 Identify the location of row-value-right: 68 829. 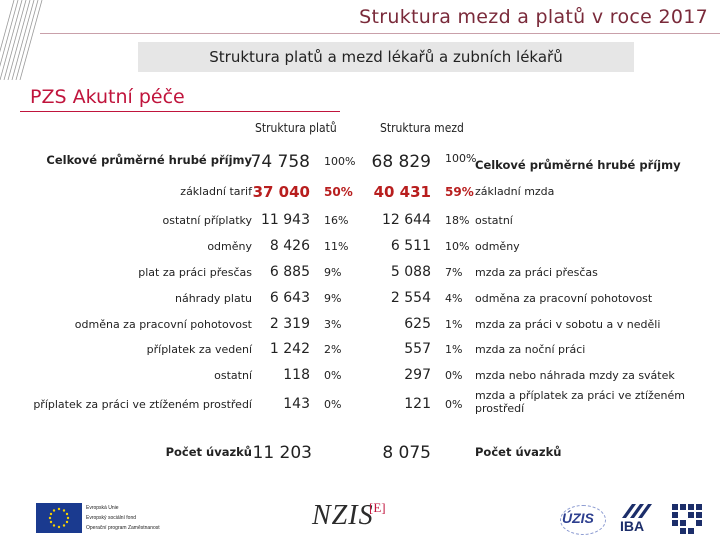
(401, 162).